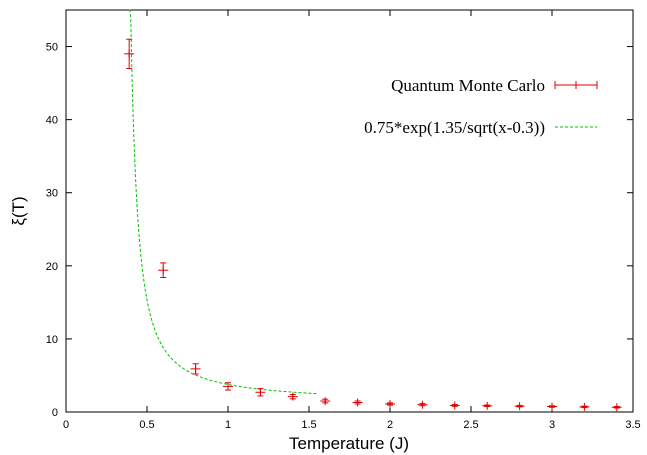 The width and height of the screenshot is (647, 455). I want to click on x-tick-label-1: 0.5, so click(146, 425).